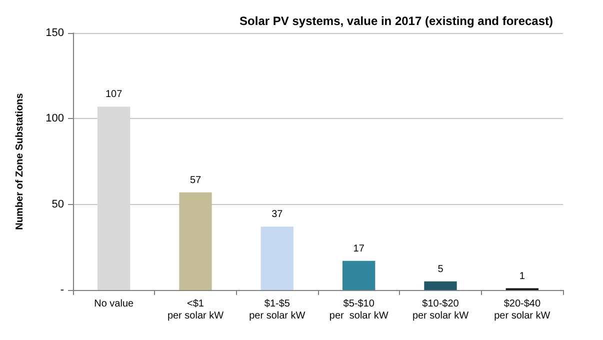 Image resolution: width=603 pixels, height=340 pixels. Describe the element at coordinates (20, 161) in the screenshot. I see `y-axis-title: Number of Zone Substations` at that location.